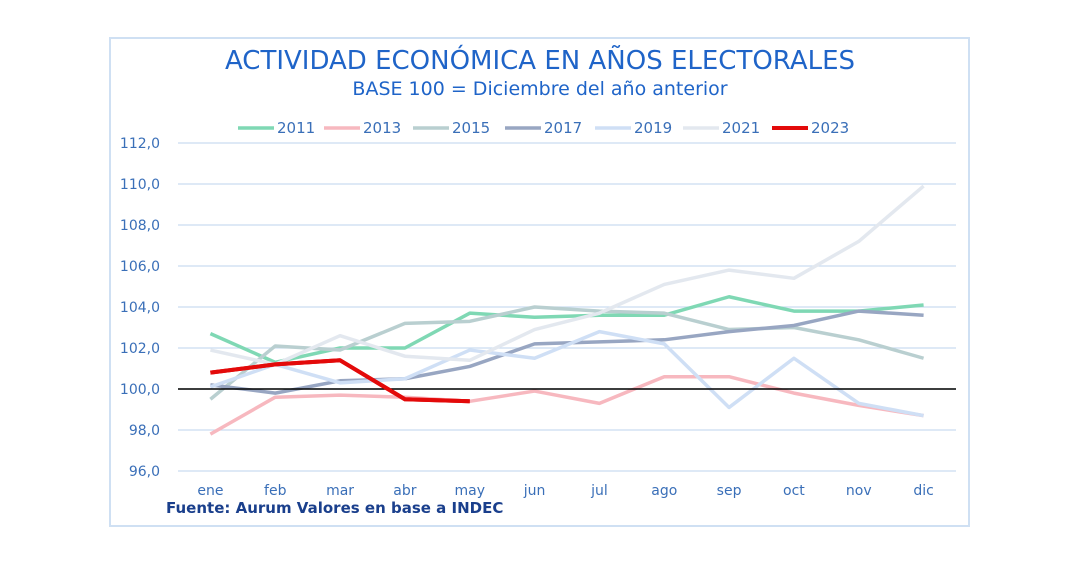  What do you see at coordinates (653, 128) in the screenshot?
I see `legend-label: 2019` at bounding box center [653, 128].